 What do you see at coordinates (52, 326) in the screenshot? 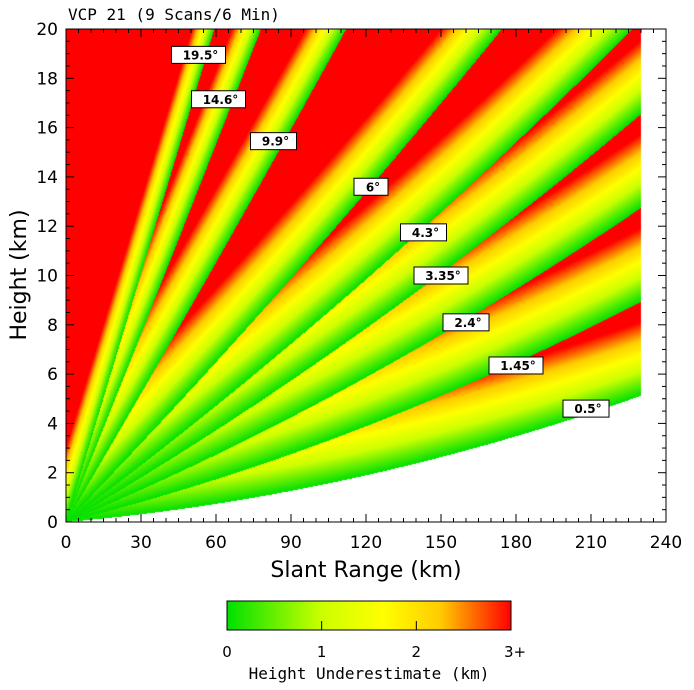
I see `y-tick-label: 8` at bounding box center [52, 326].